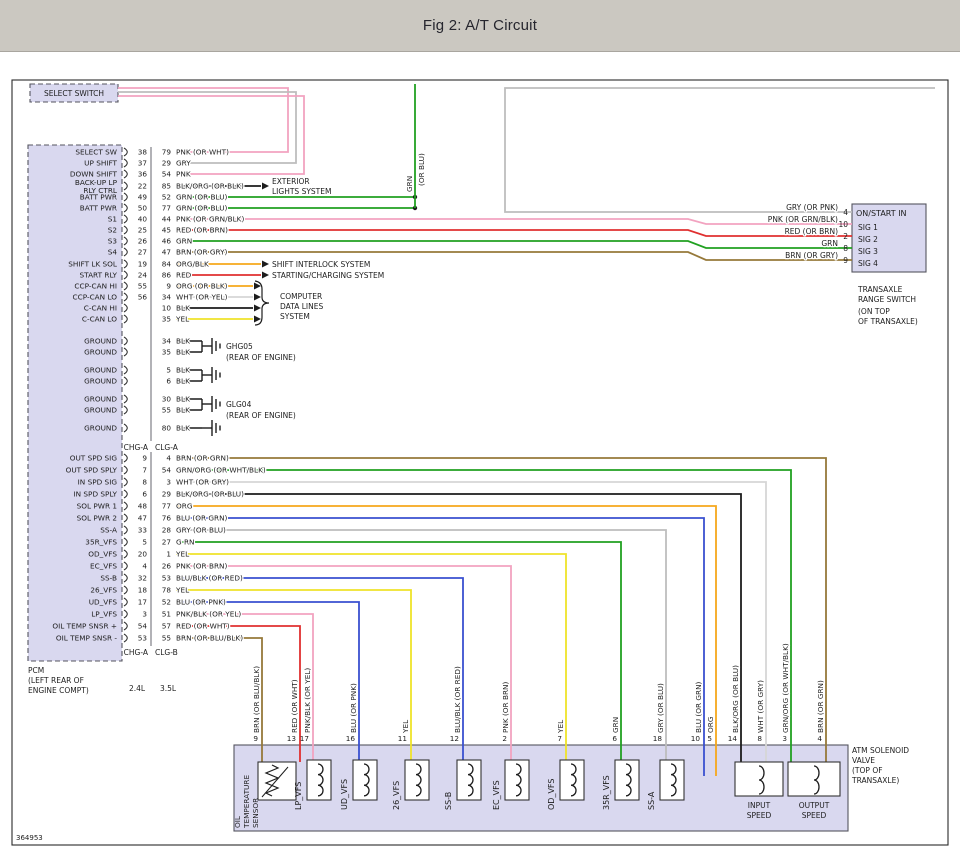 The height and width of the screenshot is (855, 960). I want to click on wire-color-label: GRY (OR BLU), so click(201, 530).